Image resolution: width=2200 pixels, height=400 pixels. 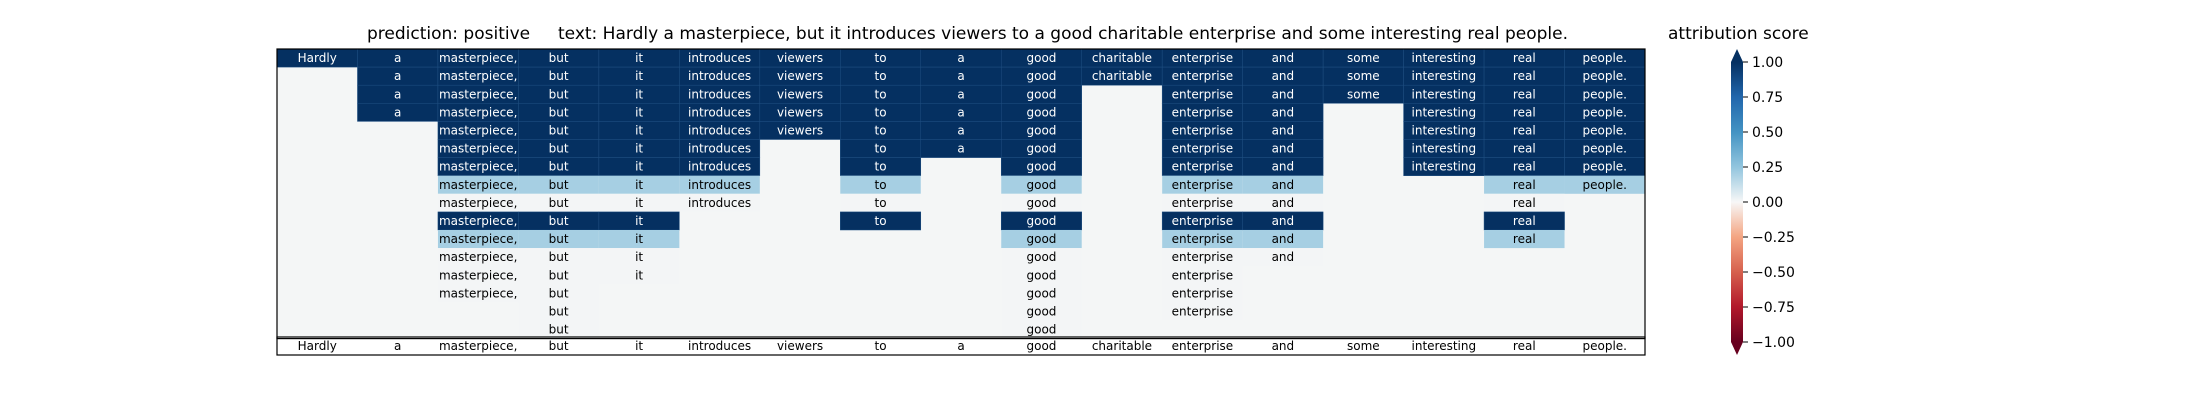 What do you see at coordinates (1737, 202) in the screenshot?
I see `colorbar-gradient` at bounding box center [1737, 202].